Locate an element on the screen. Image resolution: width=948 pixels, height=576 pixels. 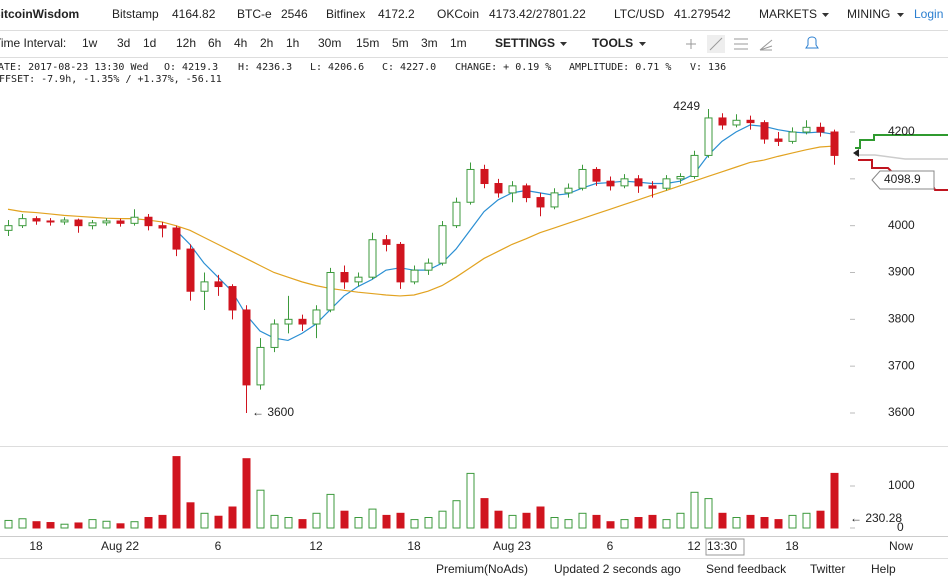
interval-button: 30m is located at coordinates (329, 43).